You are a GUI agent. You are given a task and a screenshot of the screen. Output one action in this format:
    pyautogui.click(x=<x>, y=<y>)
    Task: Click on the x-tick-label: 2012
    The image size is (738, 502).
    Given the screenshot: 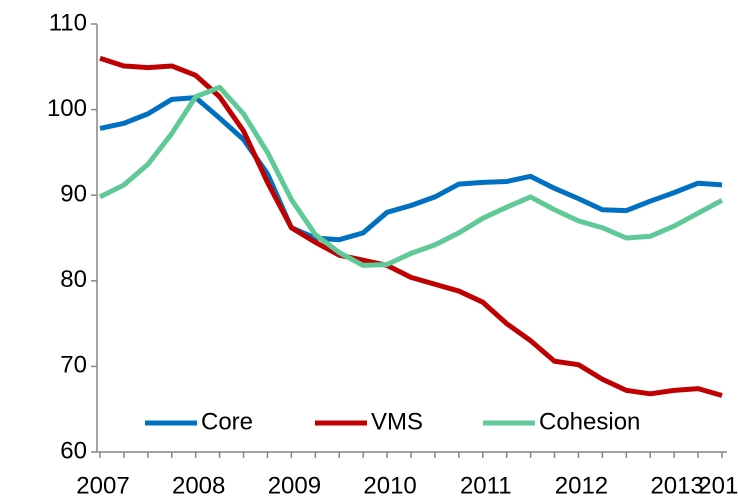 What is the action you would take?
    pyautogui.click(x=581, y=485)
    